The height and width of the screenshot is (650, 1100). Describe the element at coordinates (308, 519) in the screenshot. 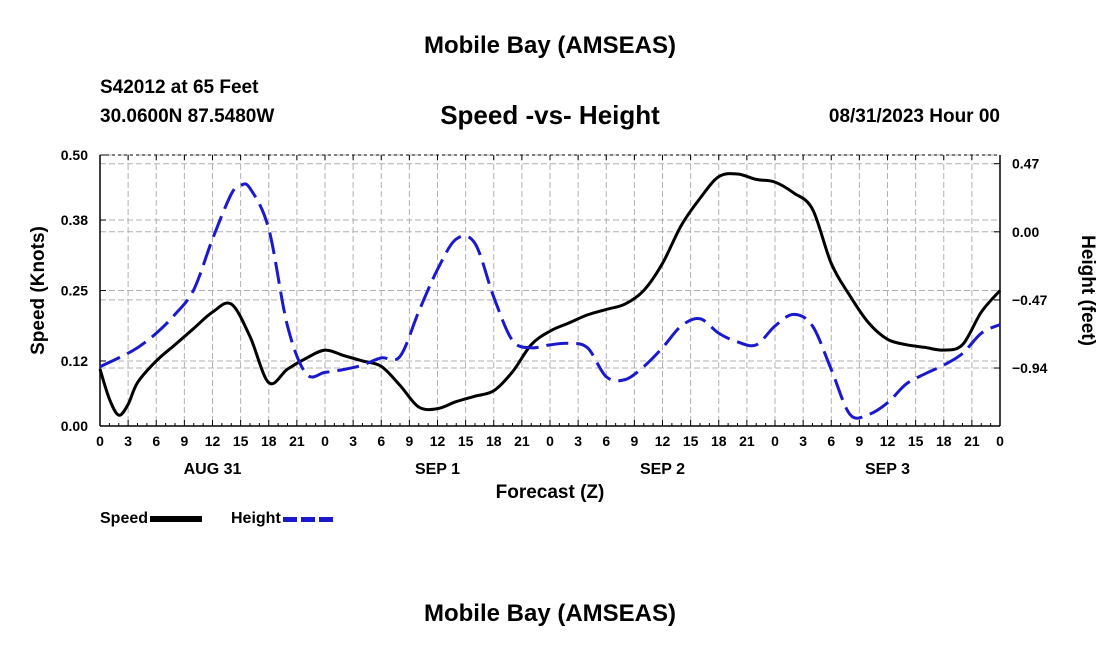

I see `legend-height-swatch` at that location.